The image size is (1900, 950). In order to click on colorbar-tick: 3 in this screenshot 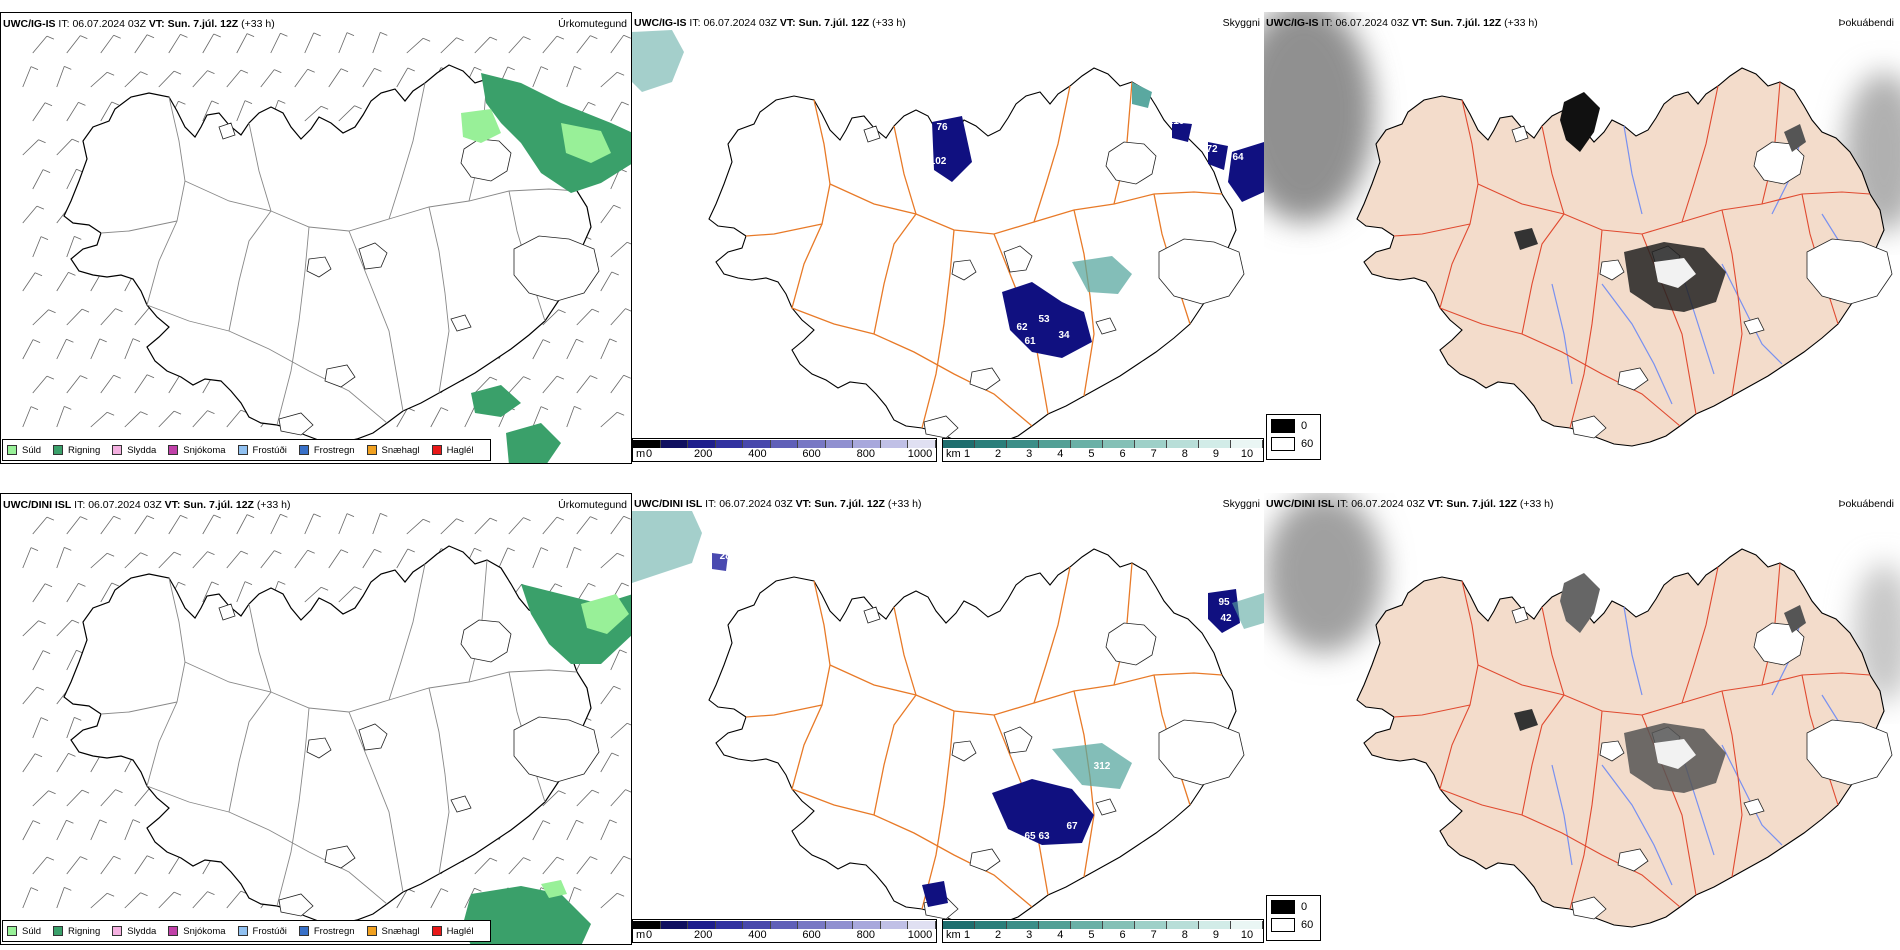, I will do `click(1029, 935)`.